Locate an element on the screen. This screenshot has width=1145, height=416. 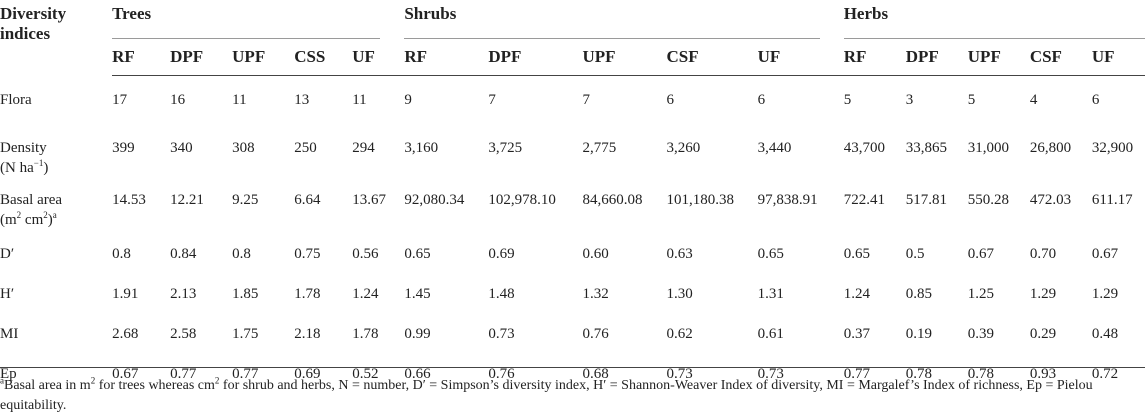
table-cell: 399 is located at coordinates (123, 147).